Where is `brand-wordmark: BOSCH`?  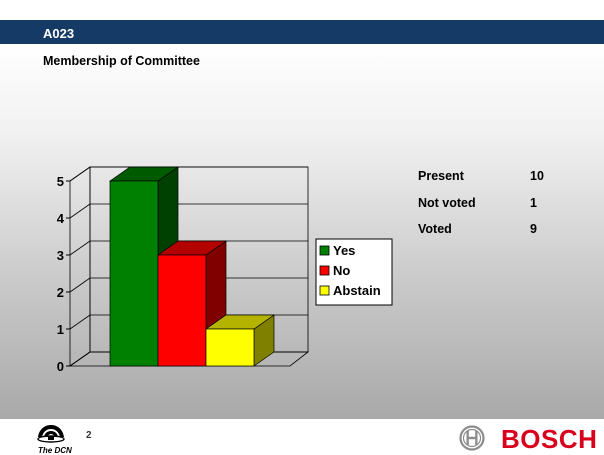 brand-wordmark: BOSCH is located at coordinates (549, 439).